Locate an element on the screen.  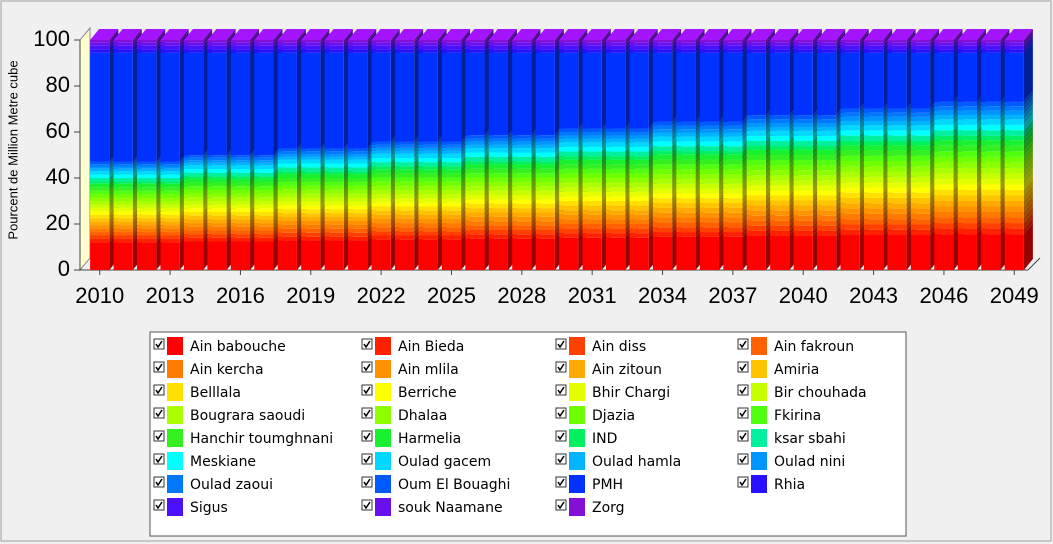
x-tick-label: 2046 is located at coordinates (943, 295).